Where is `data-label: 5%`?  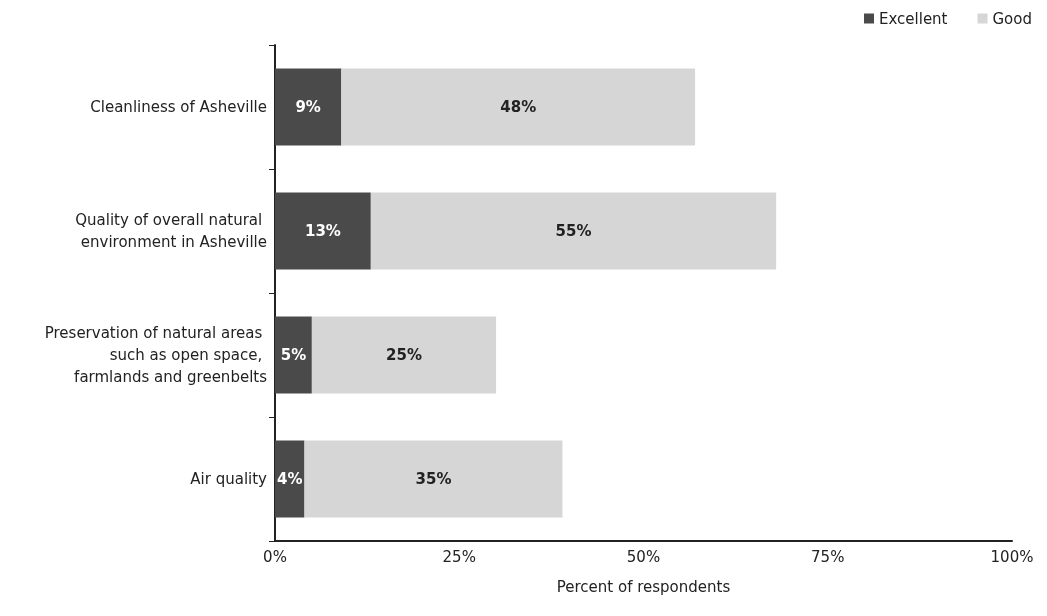
data-label: 5% is located at coordinates (293, 355).